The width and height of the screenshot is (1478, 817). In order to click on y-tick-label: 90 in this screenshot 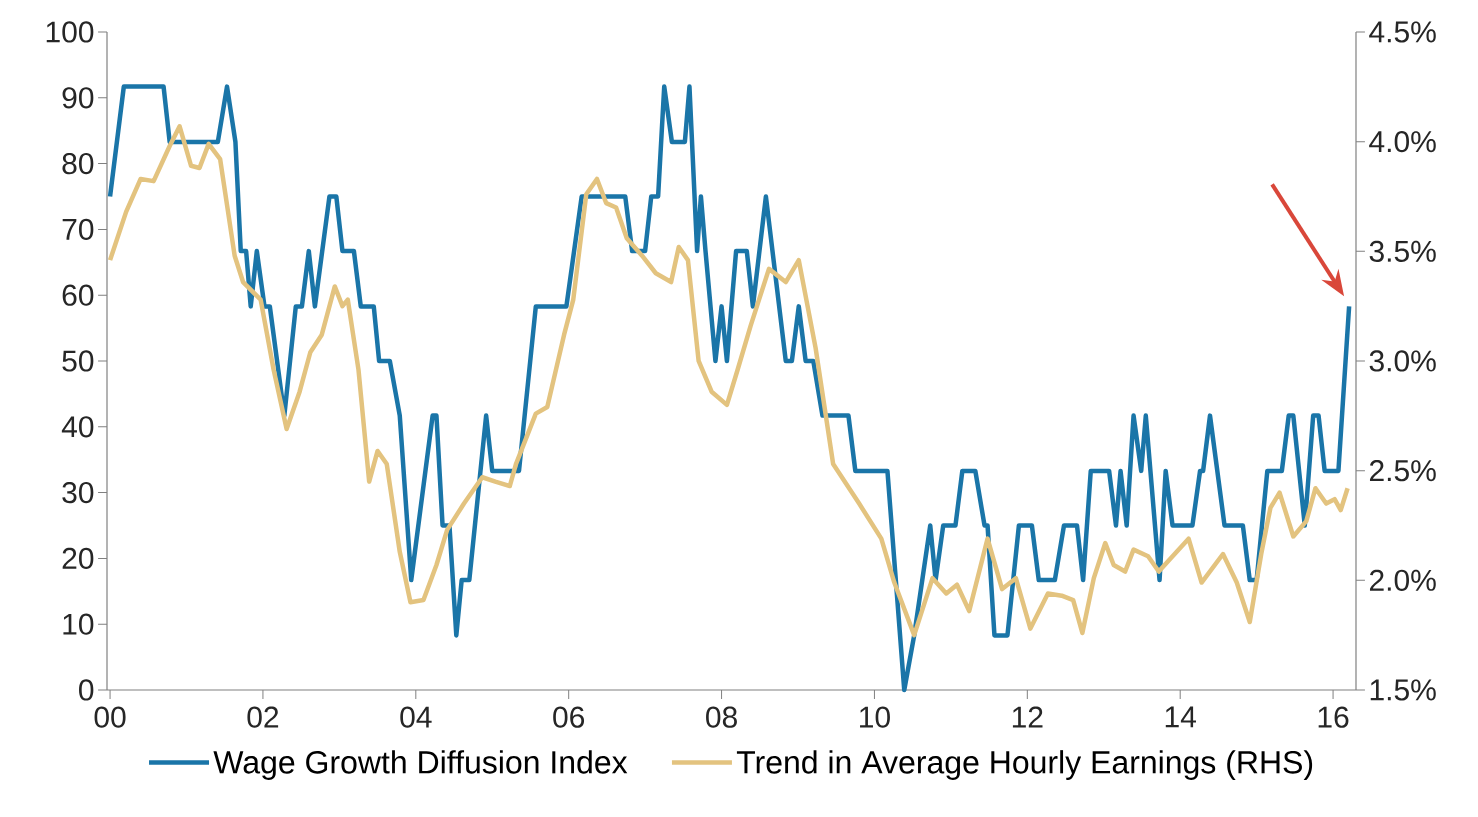, I will do `click(78, 98)`.